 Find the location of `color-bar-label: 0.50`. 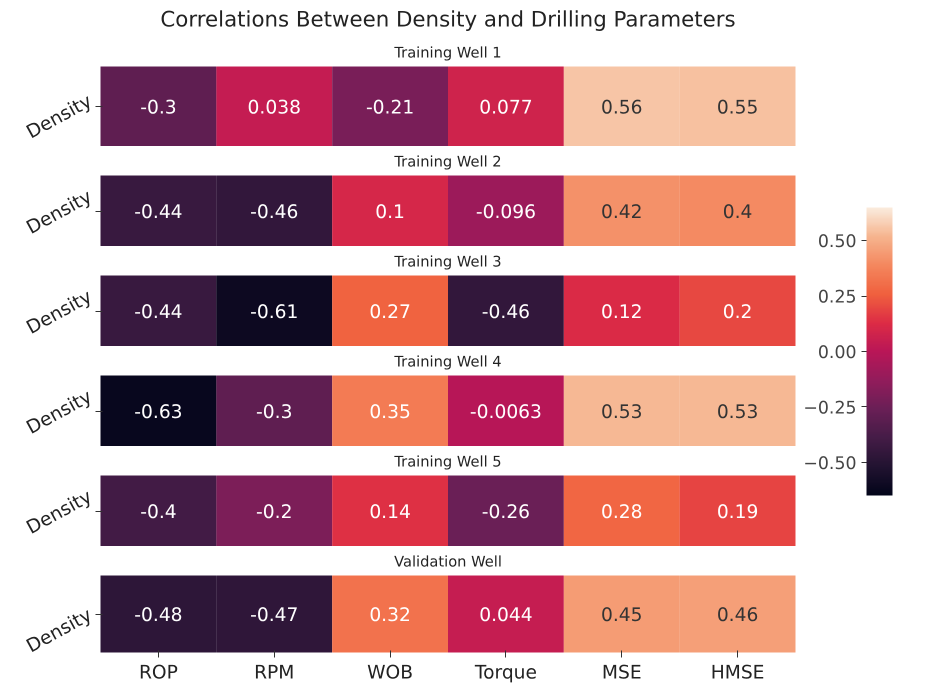

color-bar-label: 0.50 is located at coordinates (837, 242).